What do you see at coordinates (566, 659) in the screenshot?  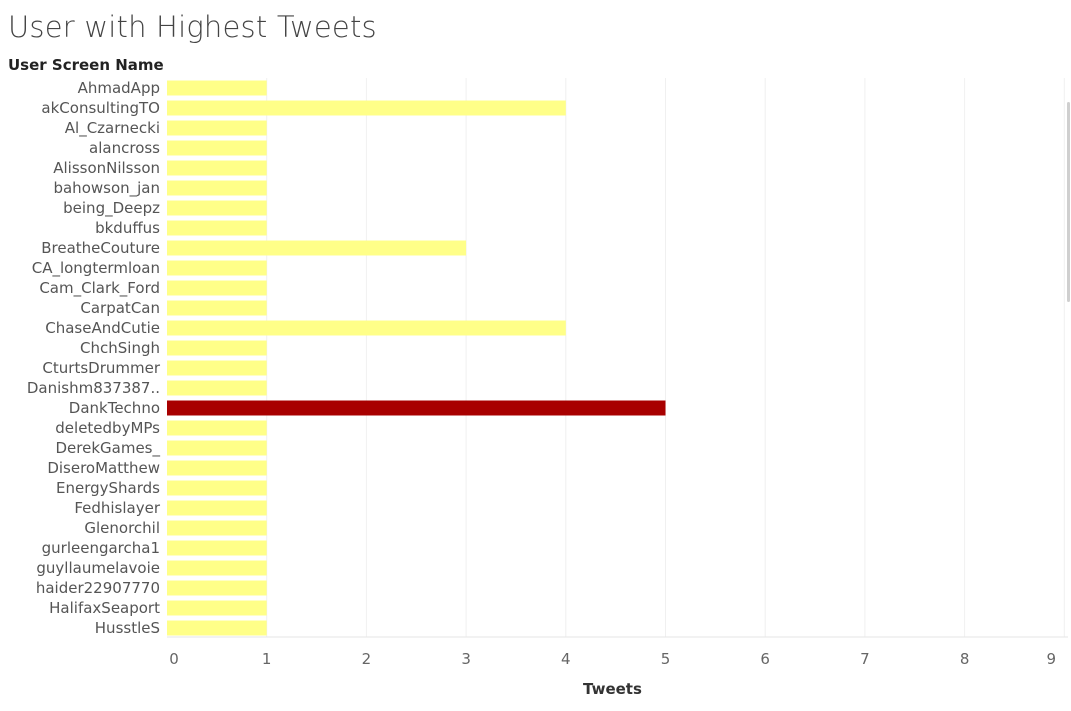 I see `x-tick-label: 4` at bounding box center [566, 659].